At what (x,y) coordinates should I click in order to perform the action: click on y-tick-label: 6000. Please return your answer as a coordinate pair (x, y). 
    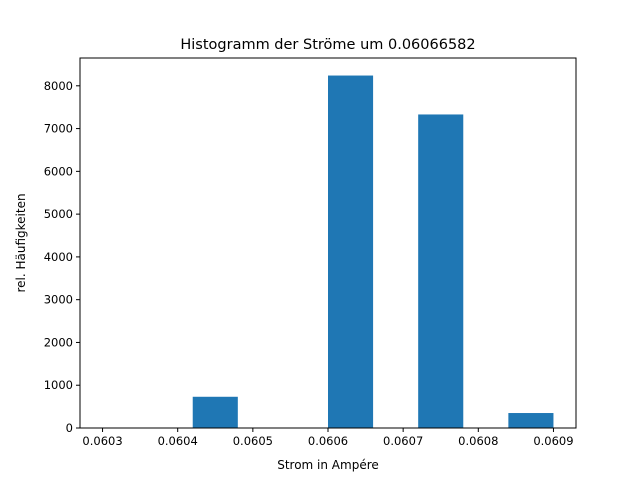
    Looking at the image, I should click on (58, 171).